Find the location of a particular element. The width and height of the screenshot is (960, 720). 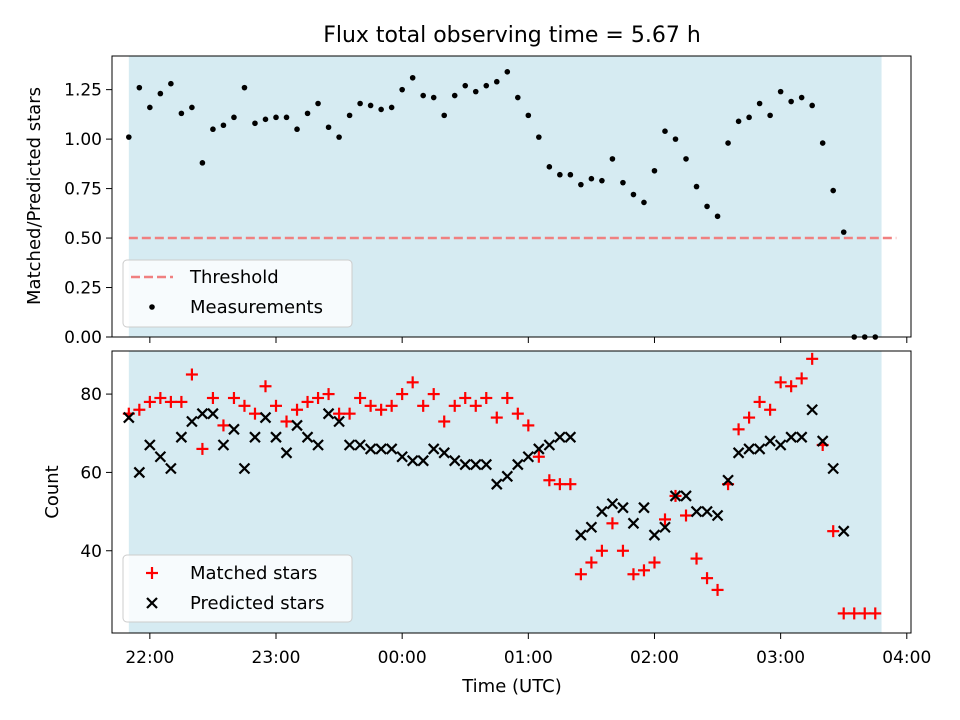

x-tick-label: 01:00 is located at coordinates (528, 658).